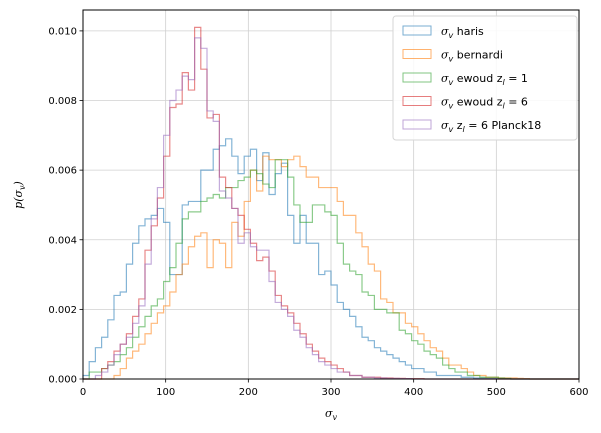 The height and width of the screenshot is (433, 601). Describe the element at coordinates (62, 240) in the screenshot. I see `y-tick-label: 0.004` at that location.